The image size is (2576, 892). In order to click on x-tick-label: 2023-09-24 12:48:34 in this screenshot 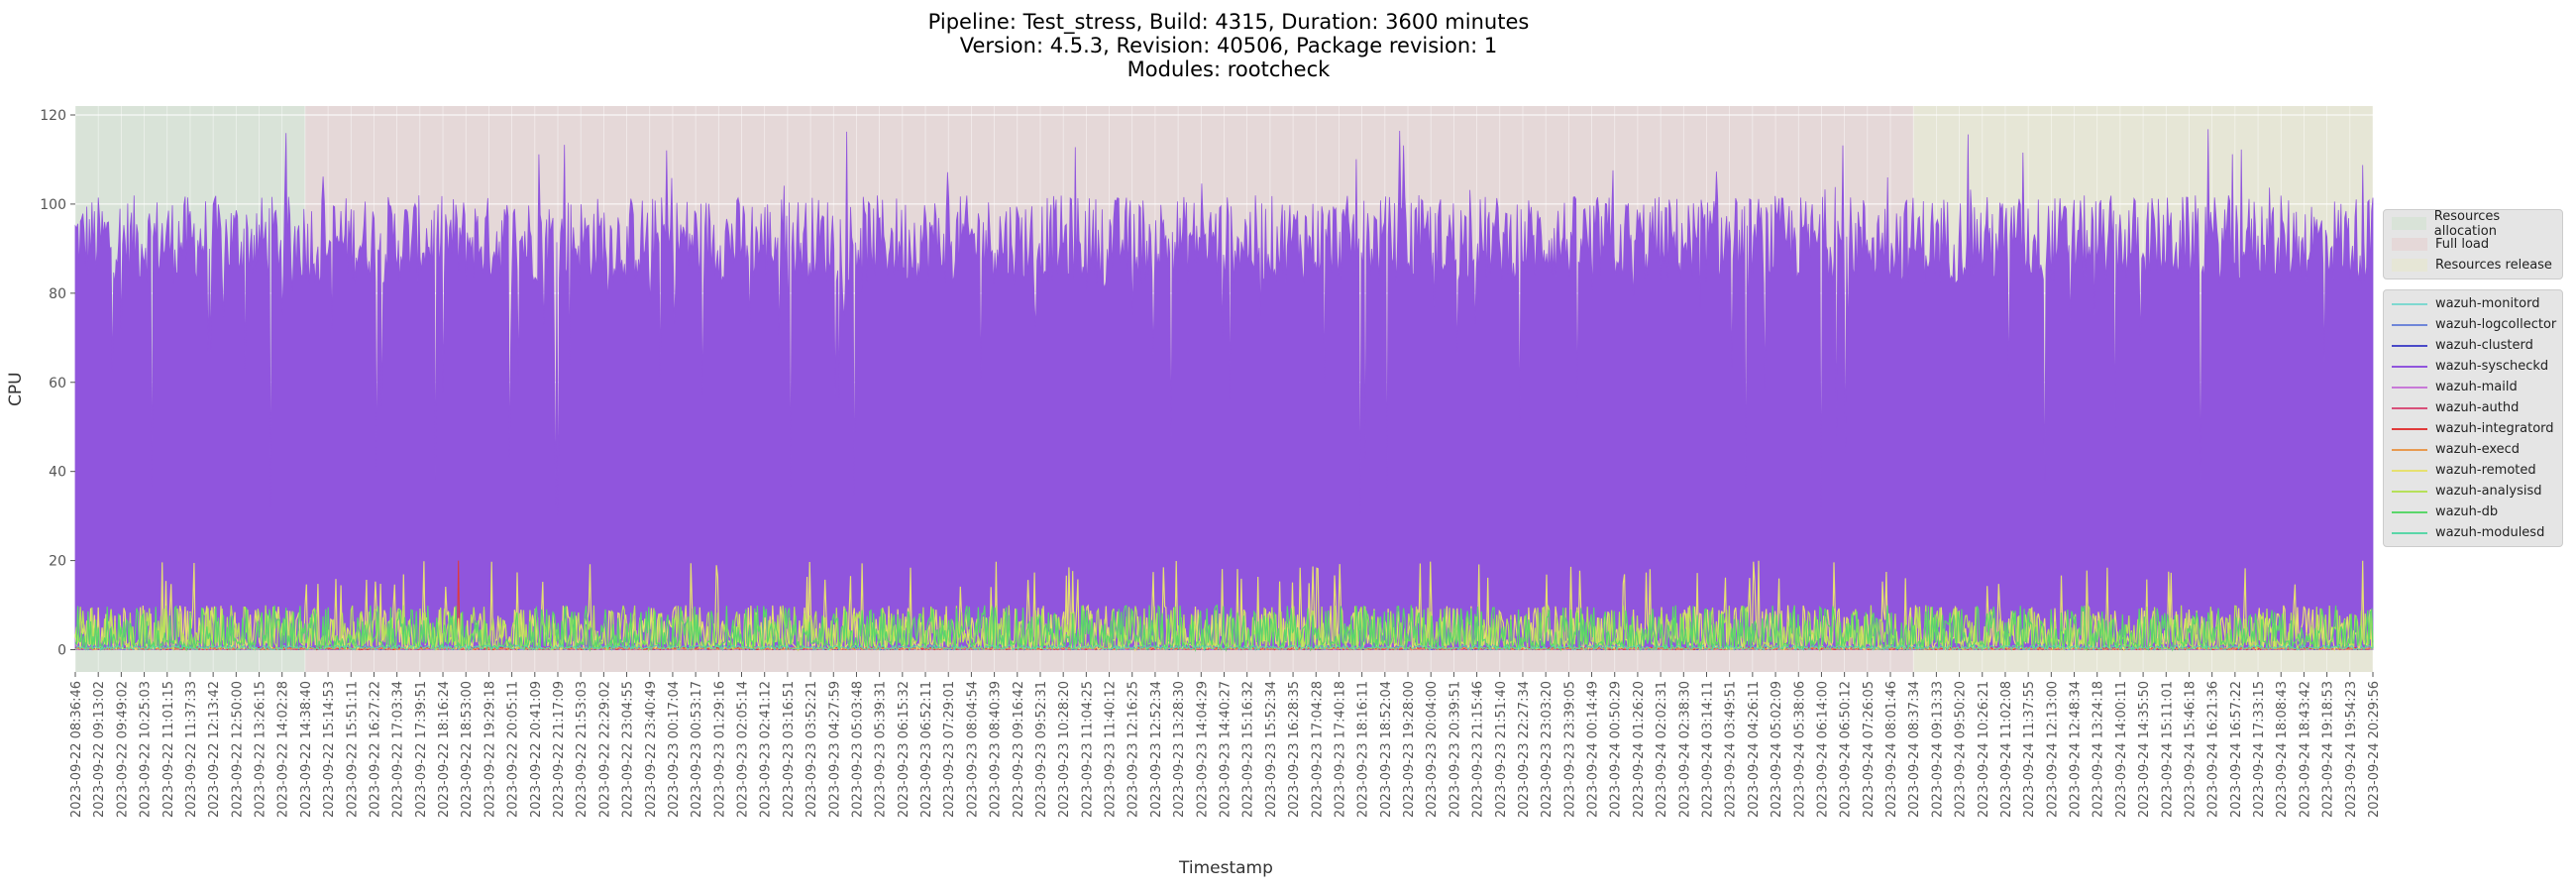, I will do `click(2076, 749)`.